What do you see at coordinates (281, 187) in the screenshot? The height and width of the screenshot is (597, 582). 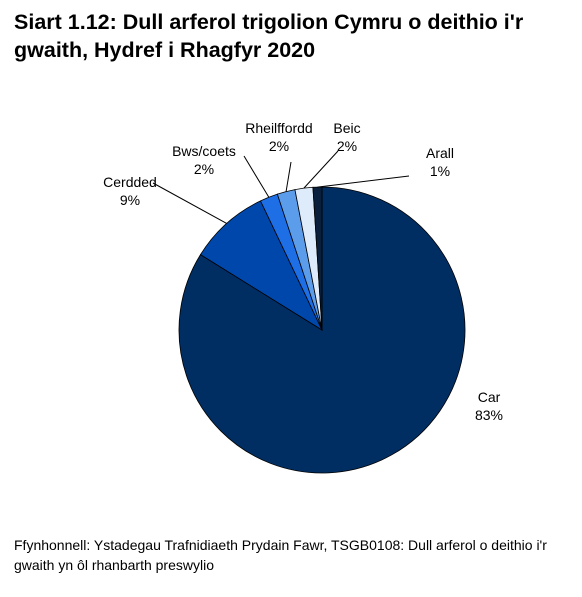 I see `leader-lines` at bounding box center [281, 187].